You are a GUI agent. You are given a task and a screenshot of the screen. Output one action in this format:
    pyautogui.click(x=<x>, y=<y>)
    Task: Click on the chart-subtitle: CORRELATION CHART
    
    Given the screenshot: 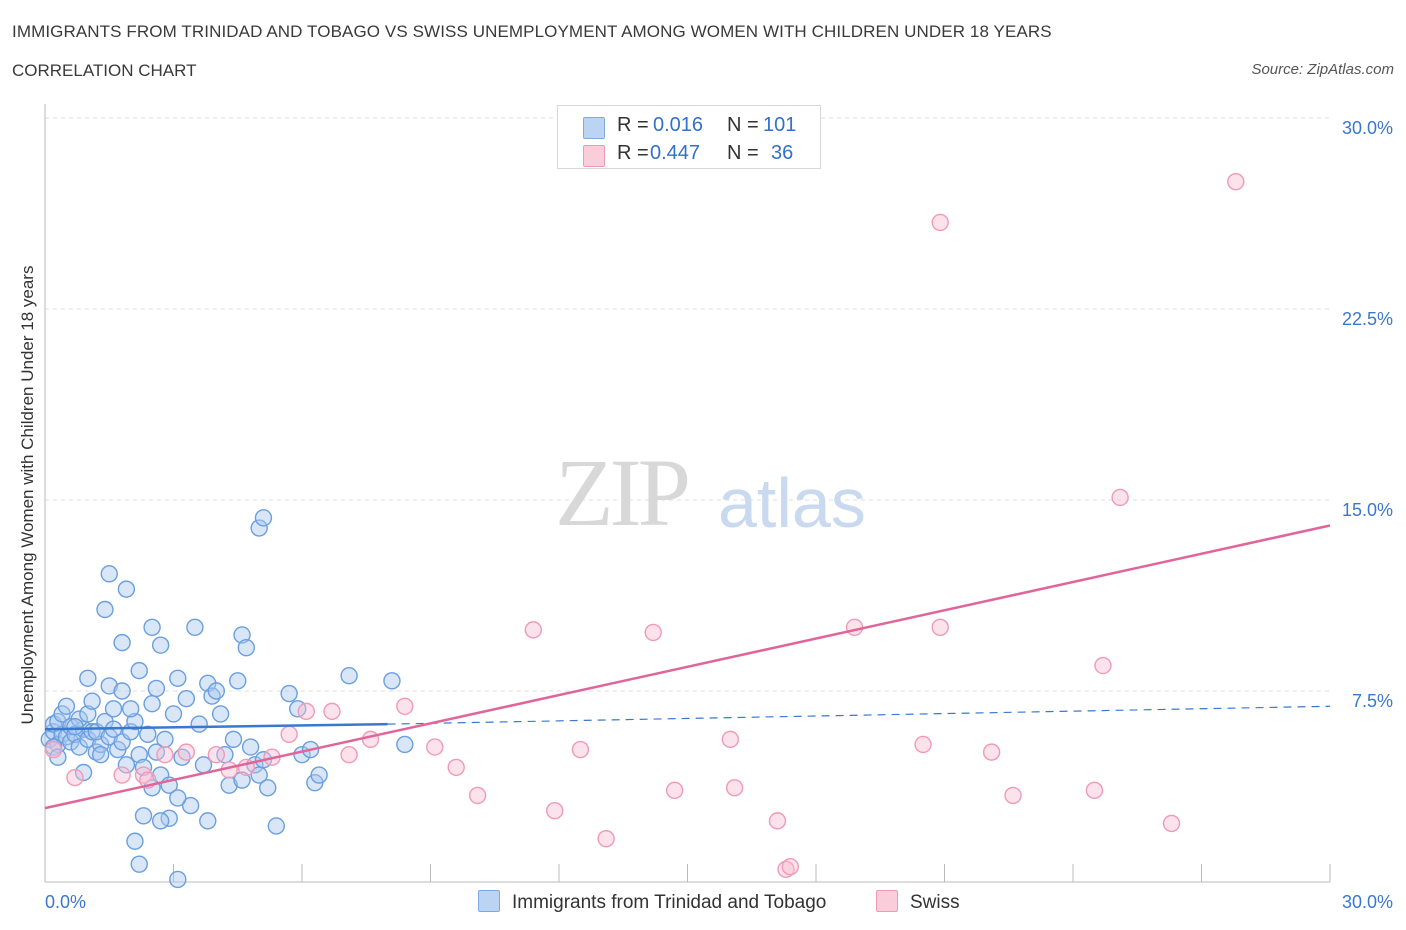 What is the action you would take?
    pyautogui.click(x=104, y=70)
    